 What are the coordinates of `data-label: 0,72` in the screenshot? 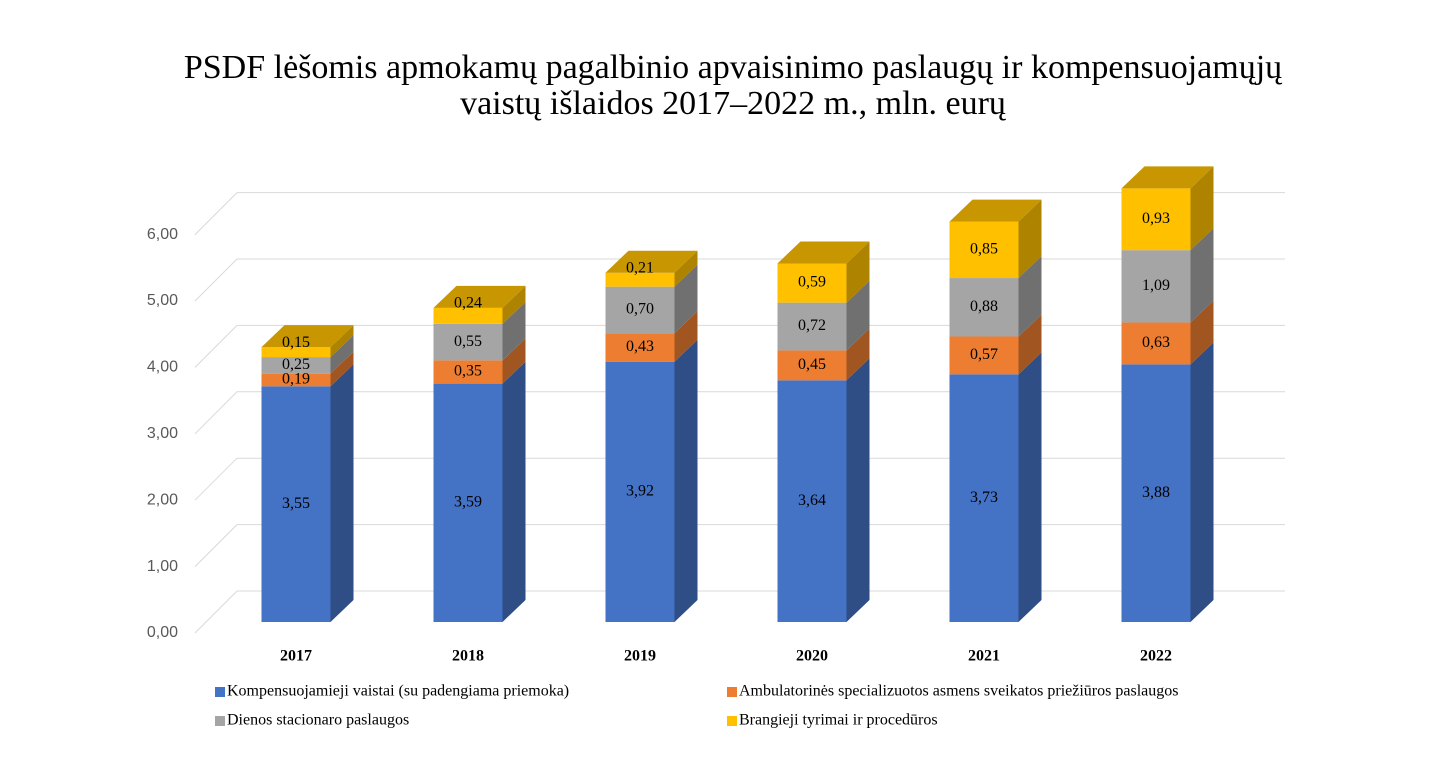 It's located at (812, 325).